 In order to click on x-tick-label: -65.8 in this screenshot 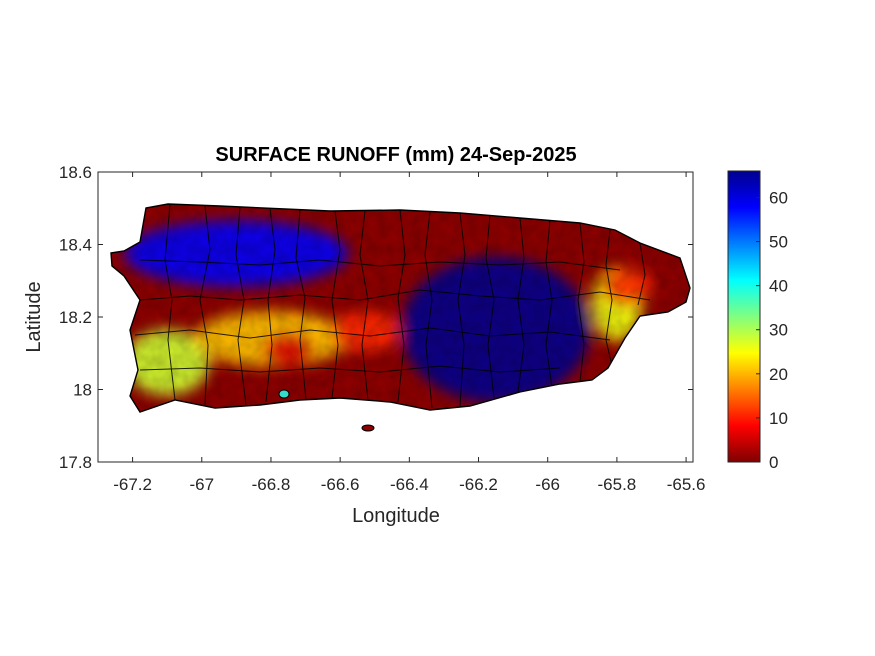, I will do `click(617, 484)`.